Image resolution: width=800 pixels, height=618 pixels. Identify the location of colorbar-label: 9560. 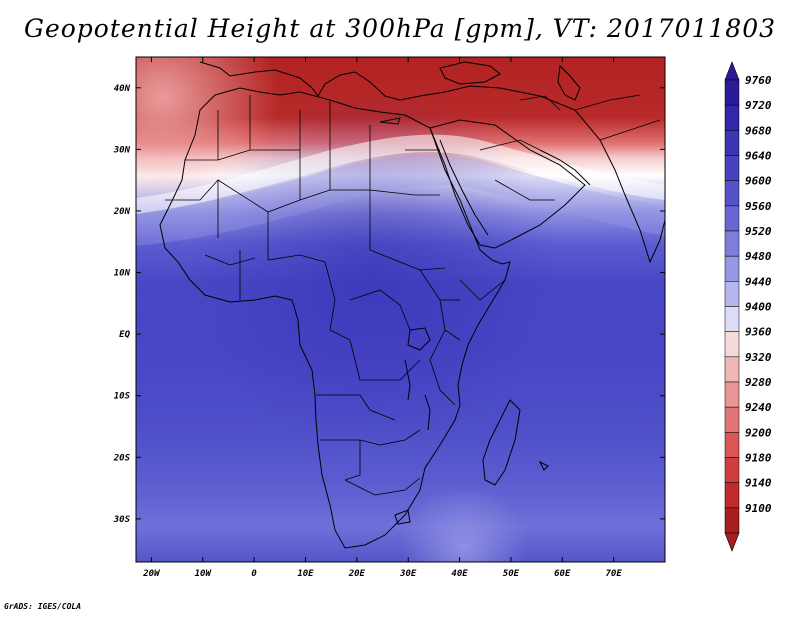
(758, 206).